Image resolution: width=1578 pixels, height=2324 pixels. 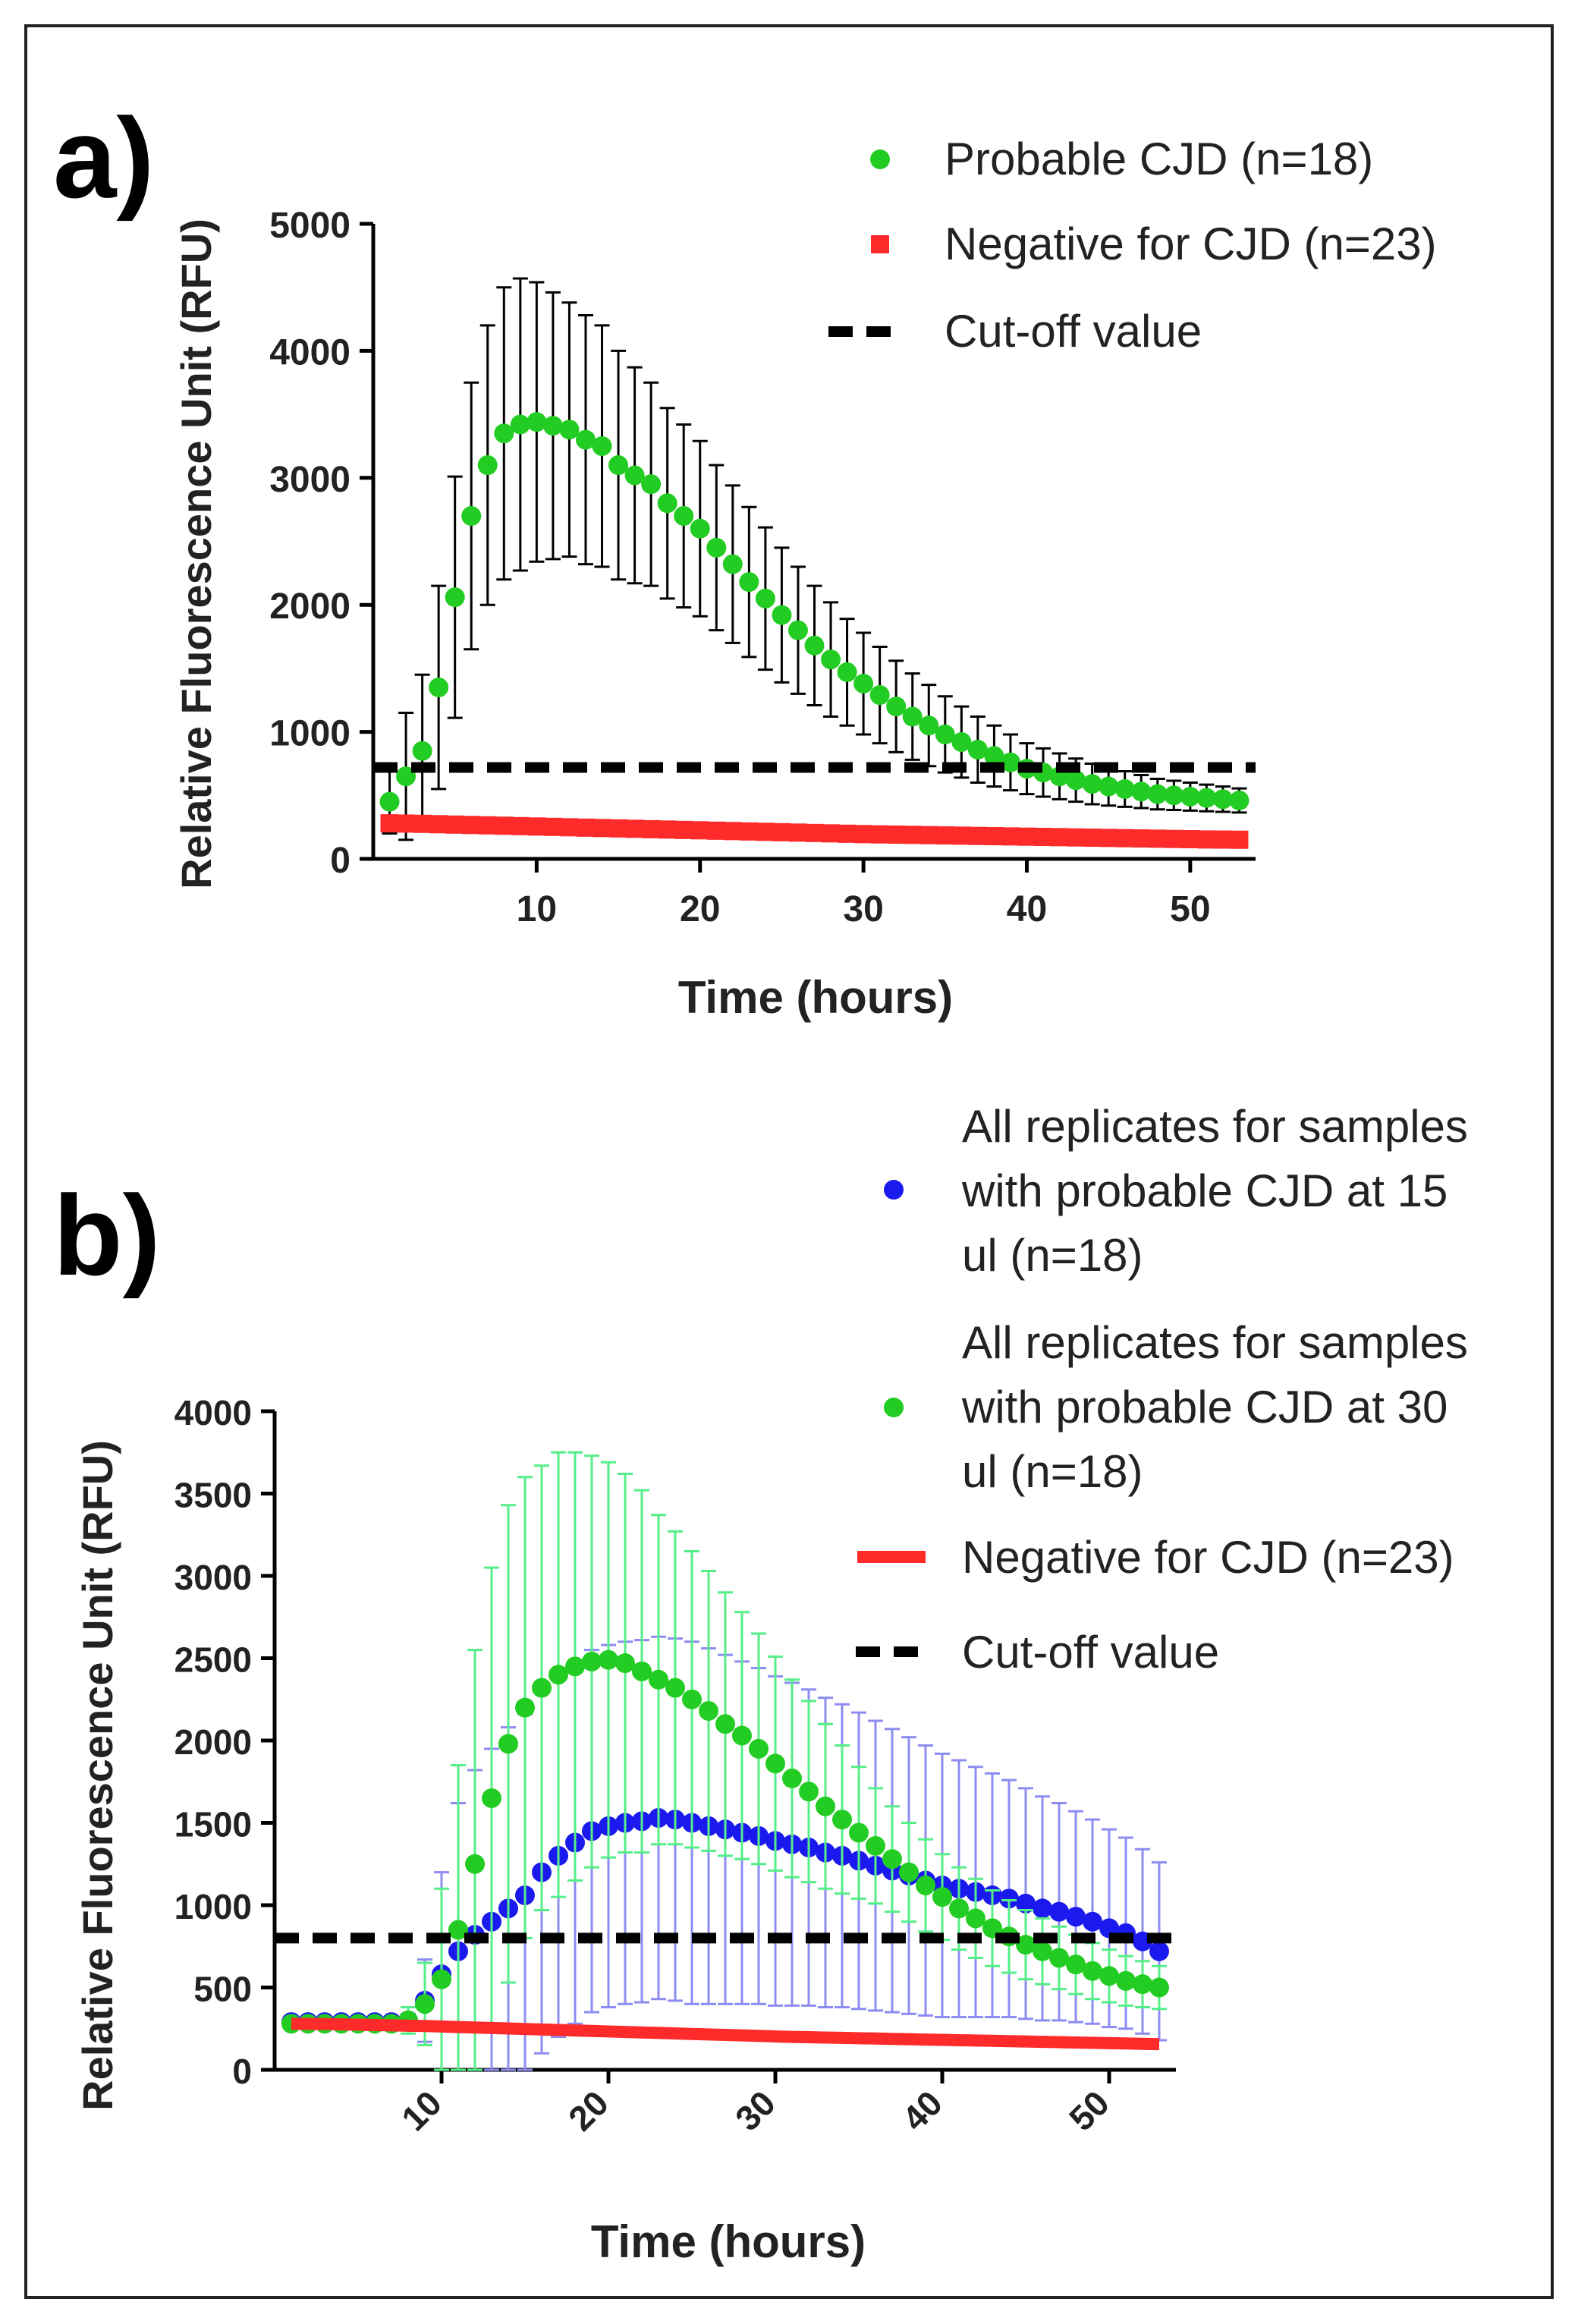 What do you see at coordinates (728, 2241) in the screenshot?
I see `panel-b-x-axis-label: Time (hours)` at bounding box center [728, 2241].